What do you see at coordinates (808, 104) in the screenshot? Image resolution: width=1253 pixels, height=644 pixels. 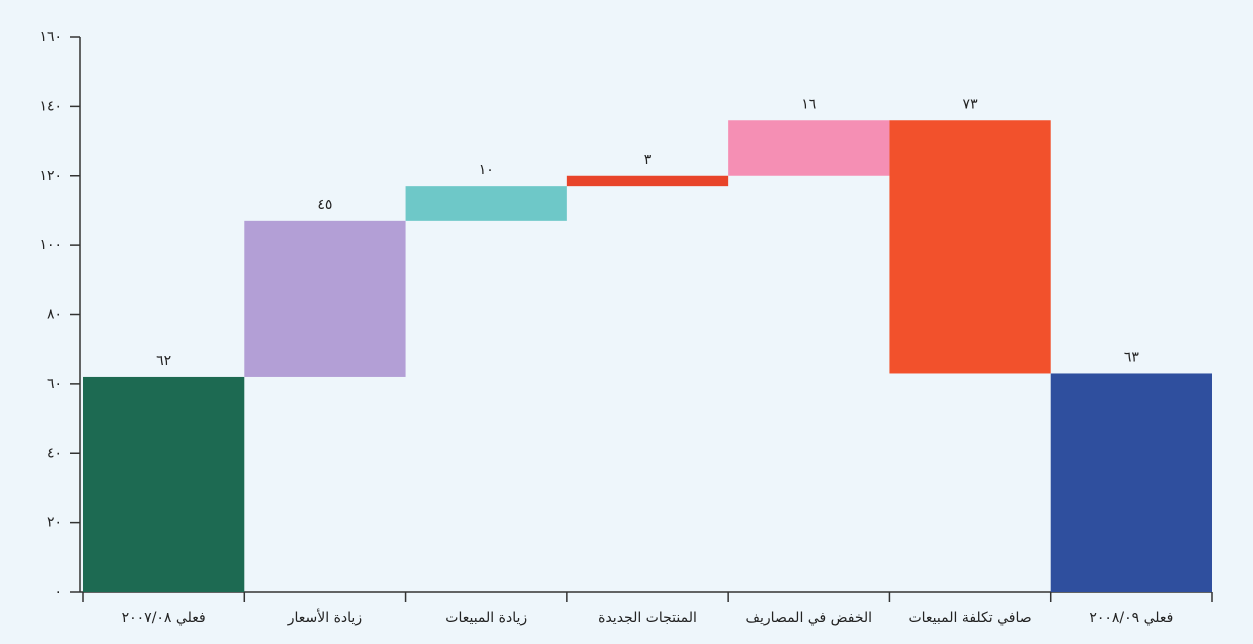 I see `value-label: ١٦` at bounding box center [808, 104].